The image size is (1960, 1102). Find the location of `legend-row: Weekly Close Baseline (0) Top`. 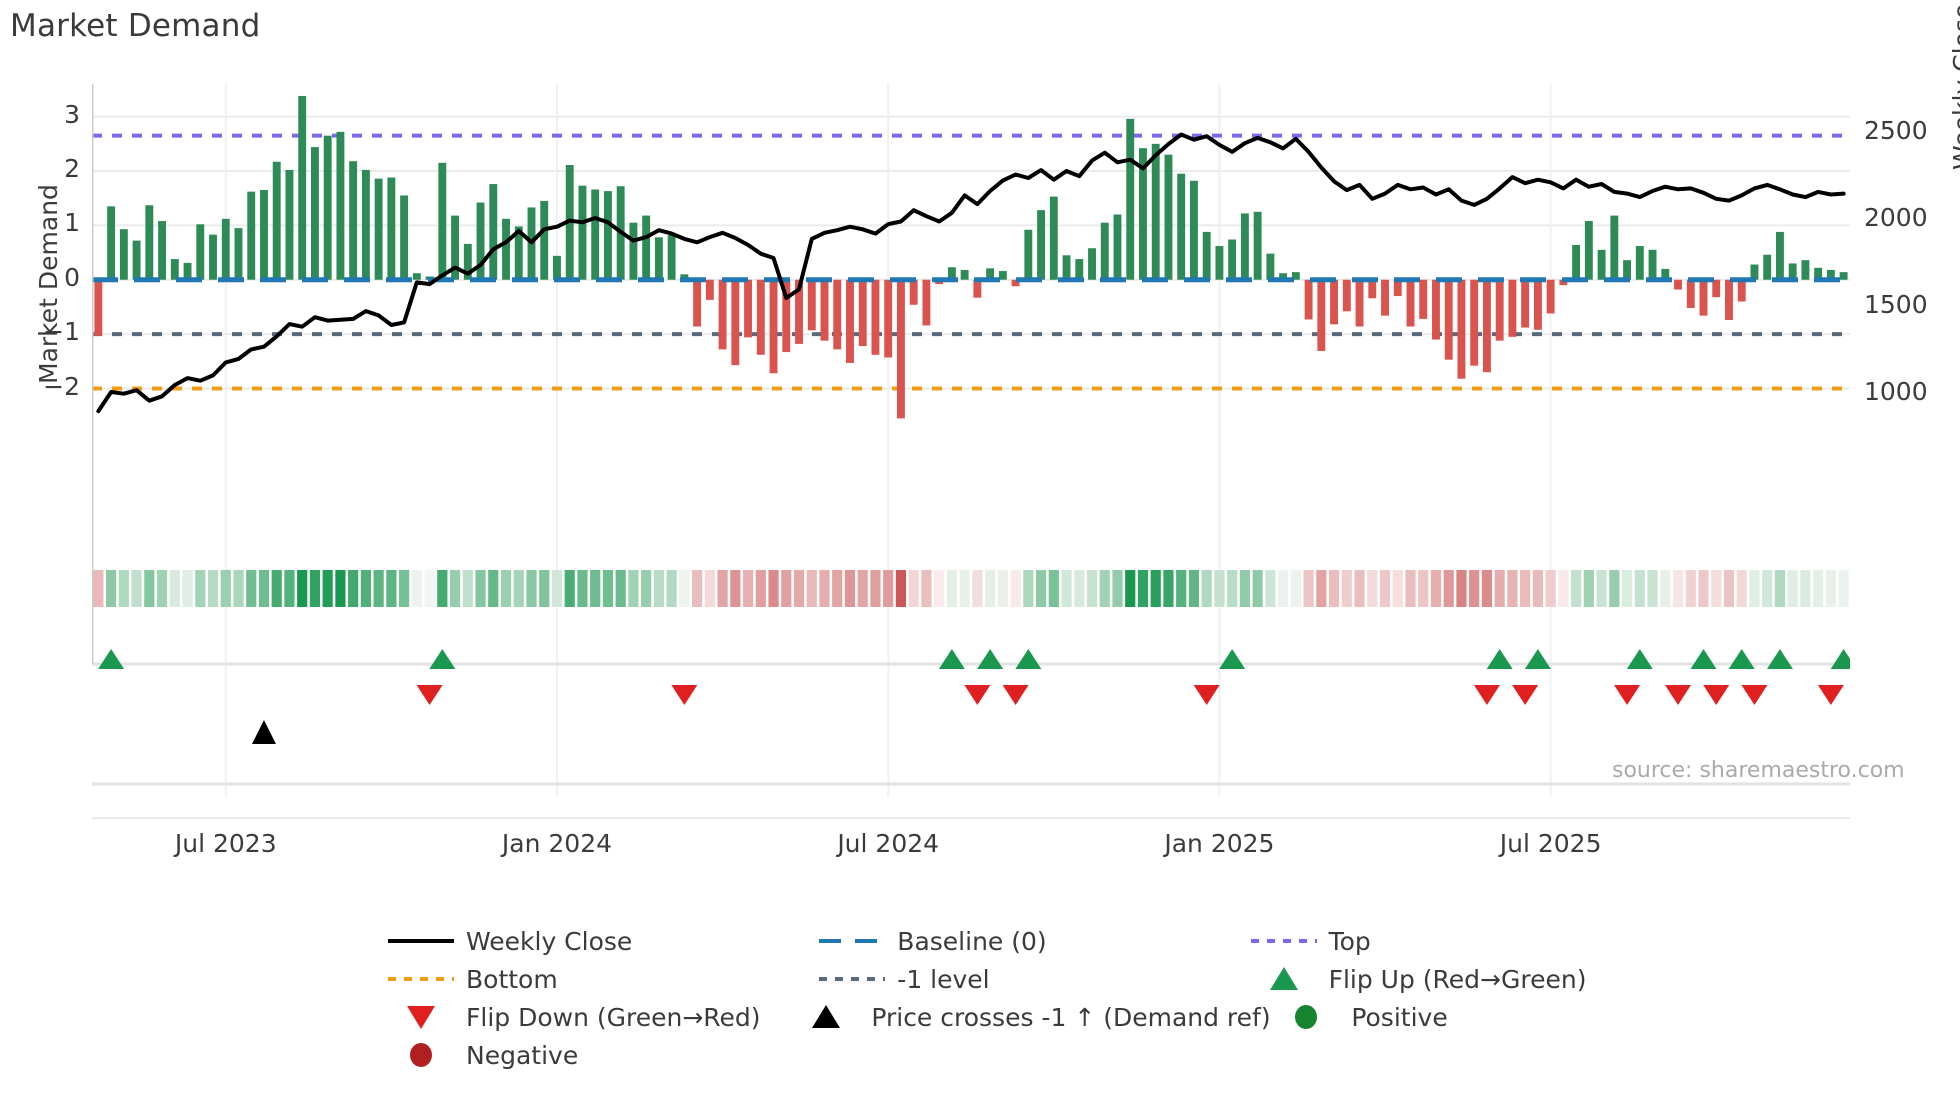

legend-row: Weekly Close Baseline (0) Top is located at coordinates (1000, 941).